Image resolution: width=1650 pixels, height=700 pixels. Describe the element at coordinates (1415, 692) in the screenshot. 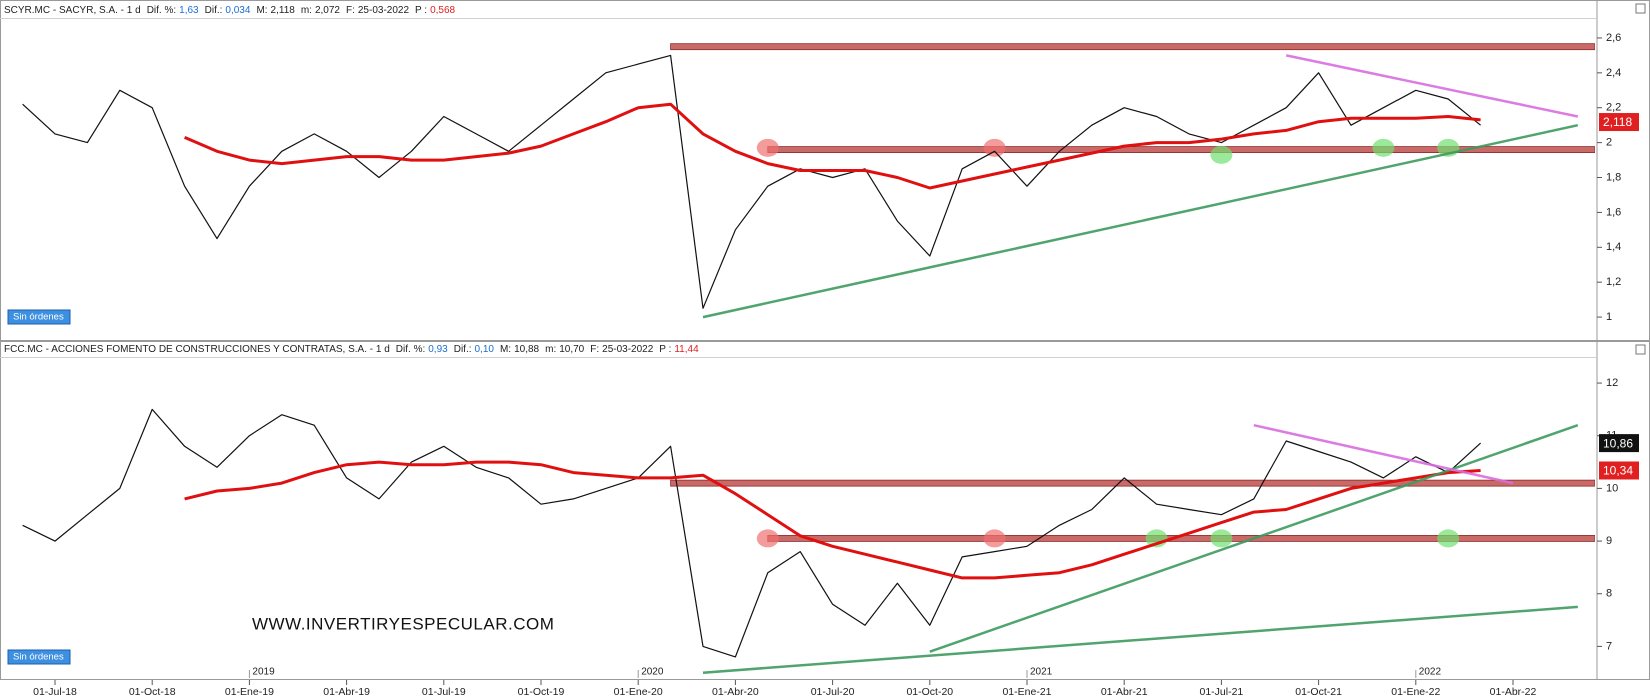

I see `x-tick-label: 01-Ene-22` at that location.